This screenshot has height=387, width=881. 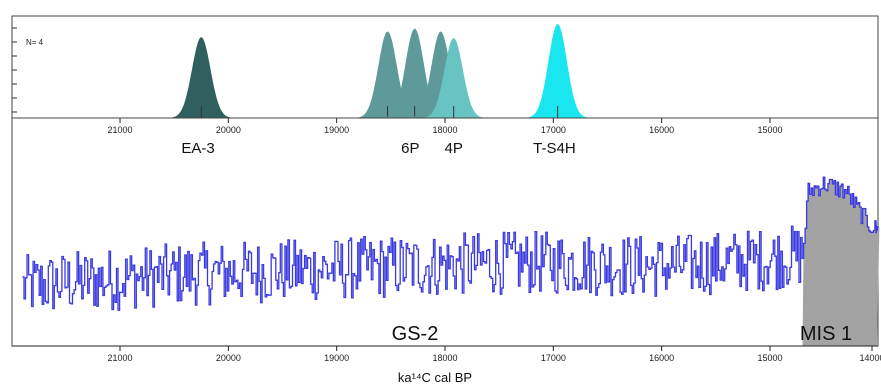 I want to click on top-x-tick-label: 20000, so click(x=228, y=130).